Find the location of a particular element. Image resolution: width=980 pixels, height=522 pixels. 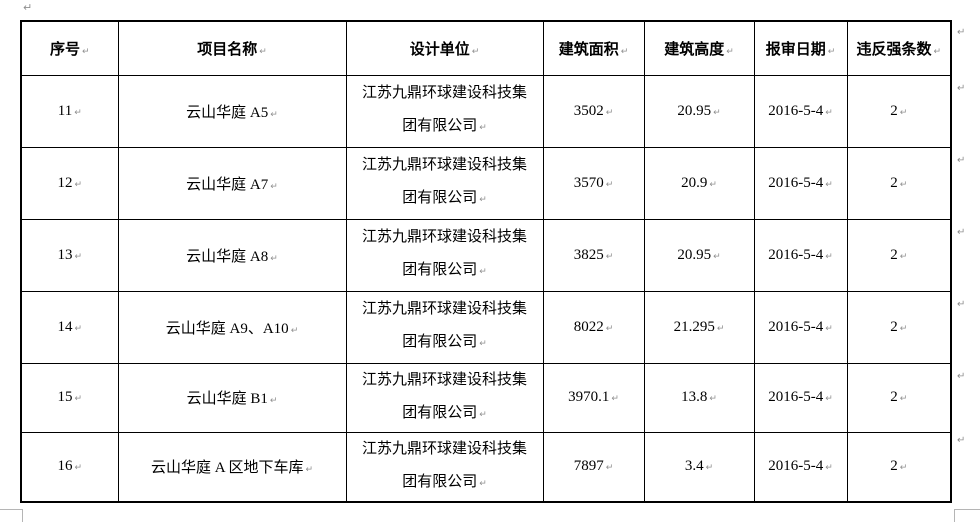

cell-serial: 12 ↵ is located at coordinates (69, 183).